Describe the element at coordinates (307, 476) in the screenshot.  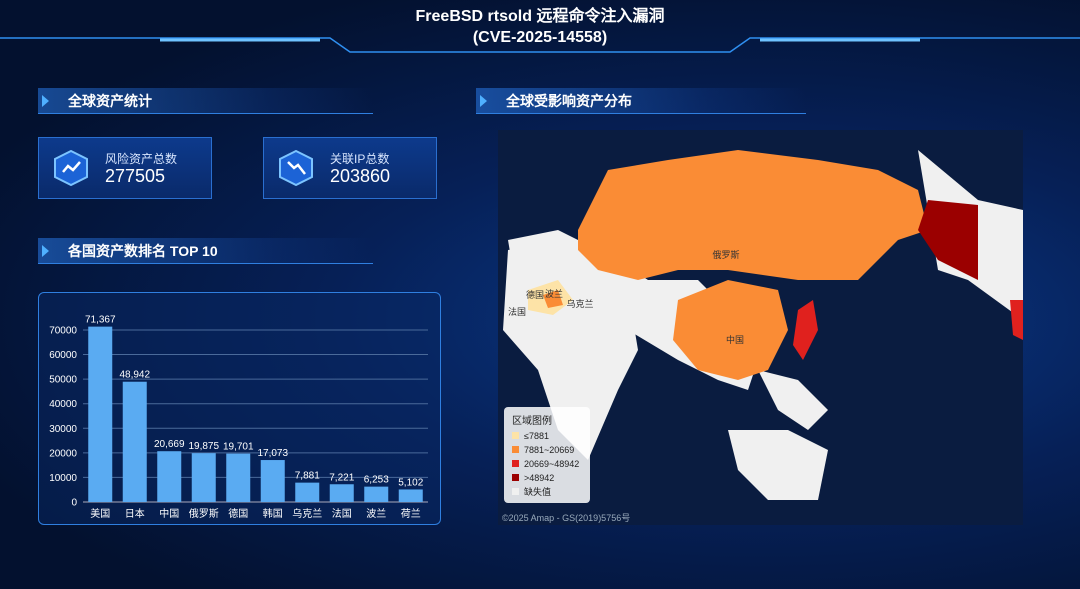
I see `data-label: 7,881` at that location.